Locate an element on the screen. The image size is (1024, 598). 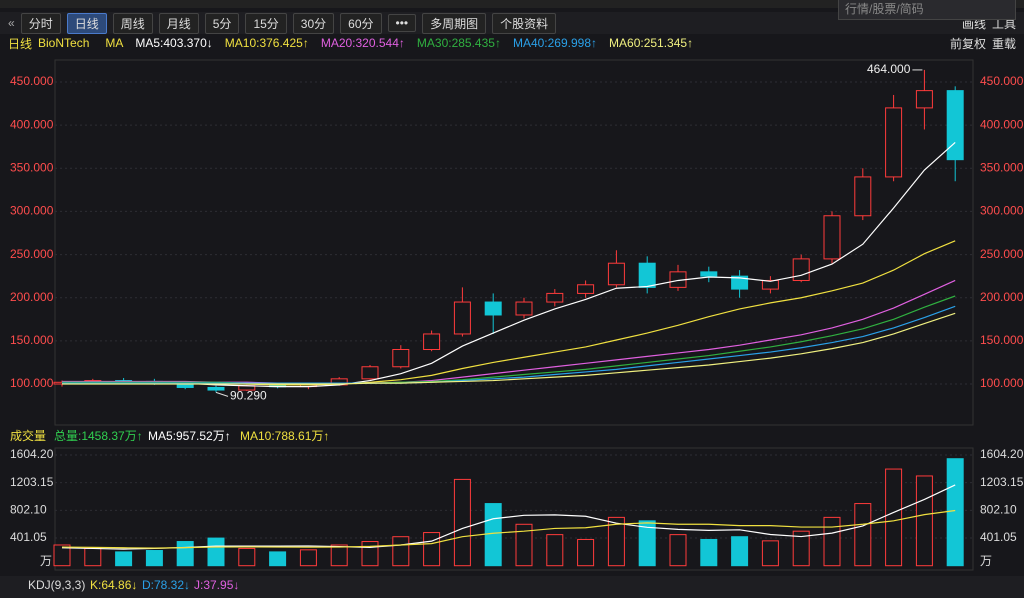
volume-tick-label-right: 401.05 is located at coordinates (998, 537).